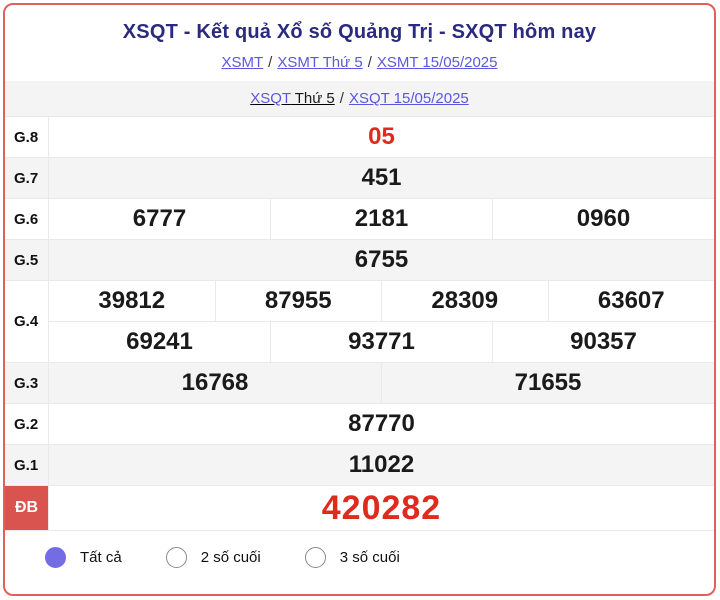 The width and height of the screenshot is (720, 600). Describe the element at coordinates (437, 62) in the screenshot. I see `breadcrumb-link-xsmt-date: XSMT 15/05/2025` at that location.